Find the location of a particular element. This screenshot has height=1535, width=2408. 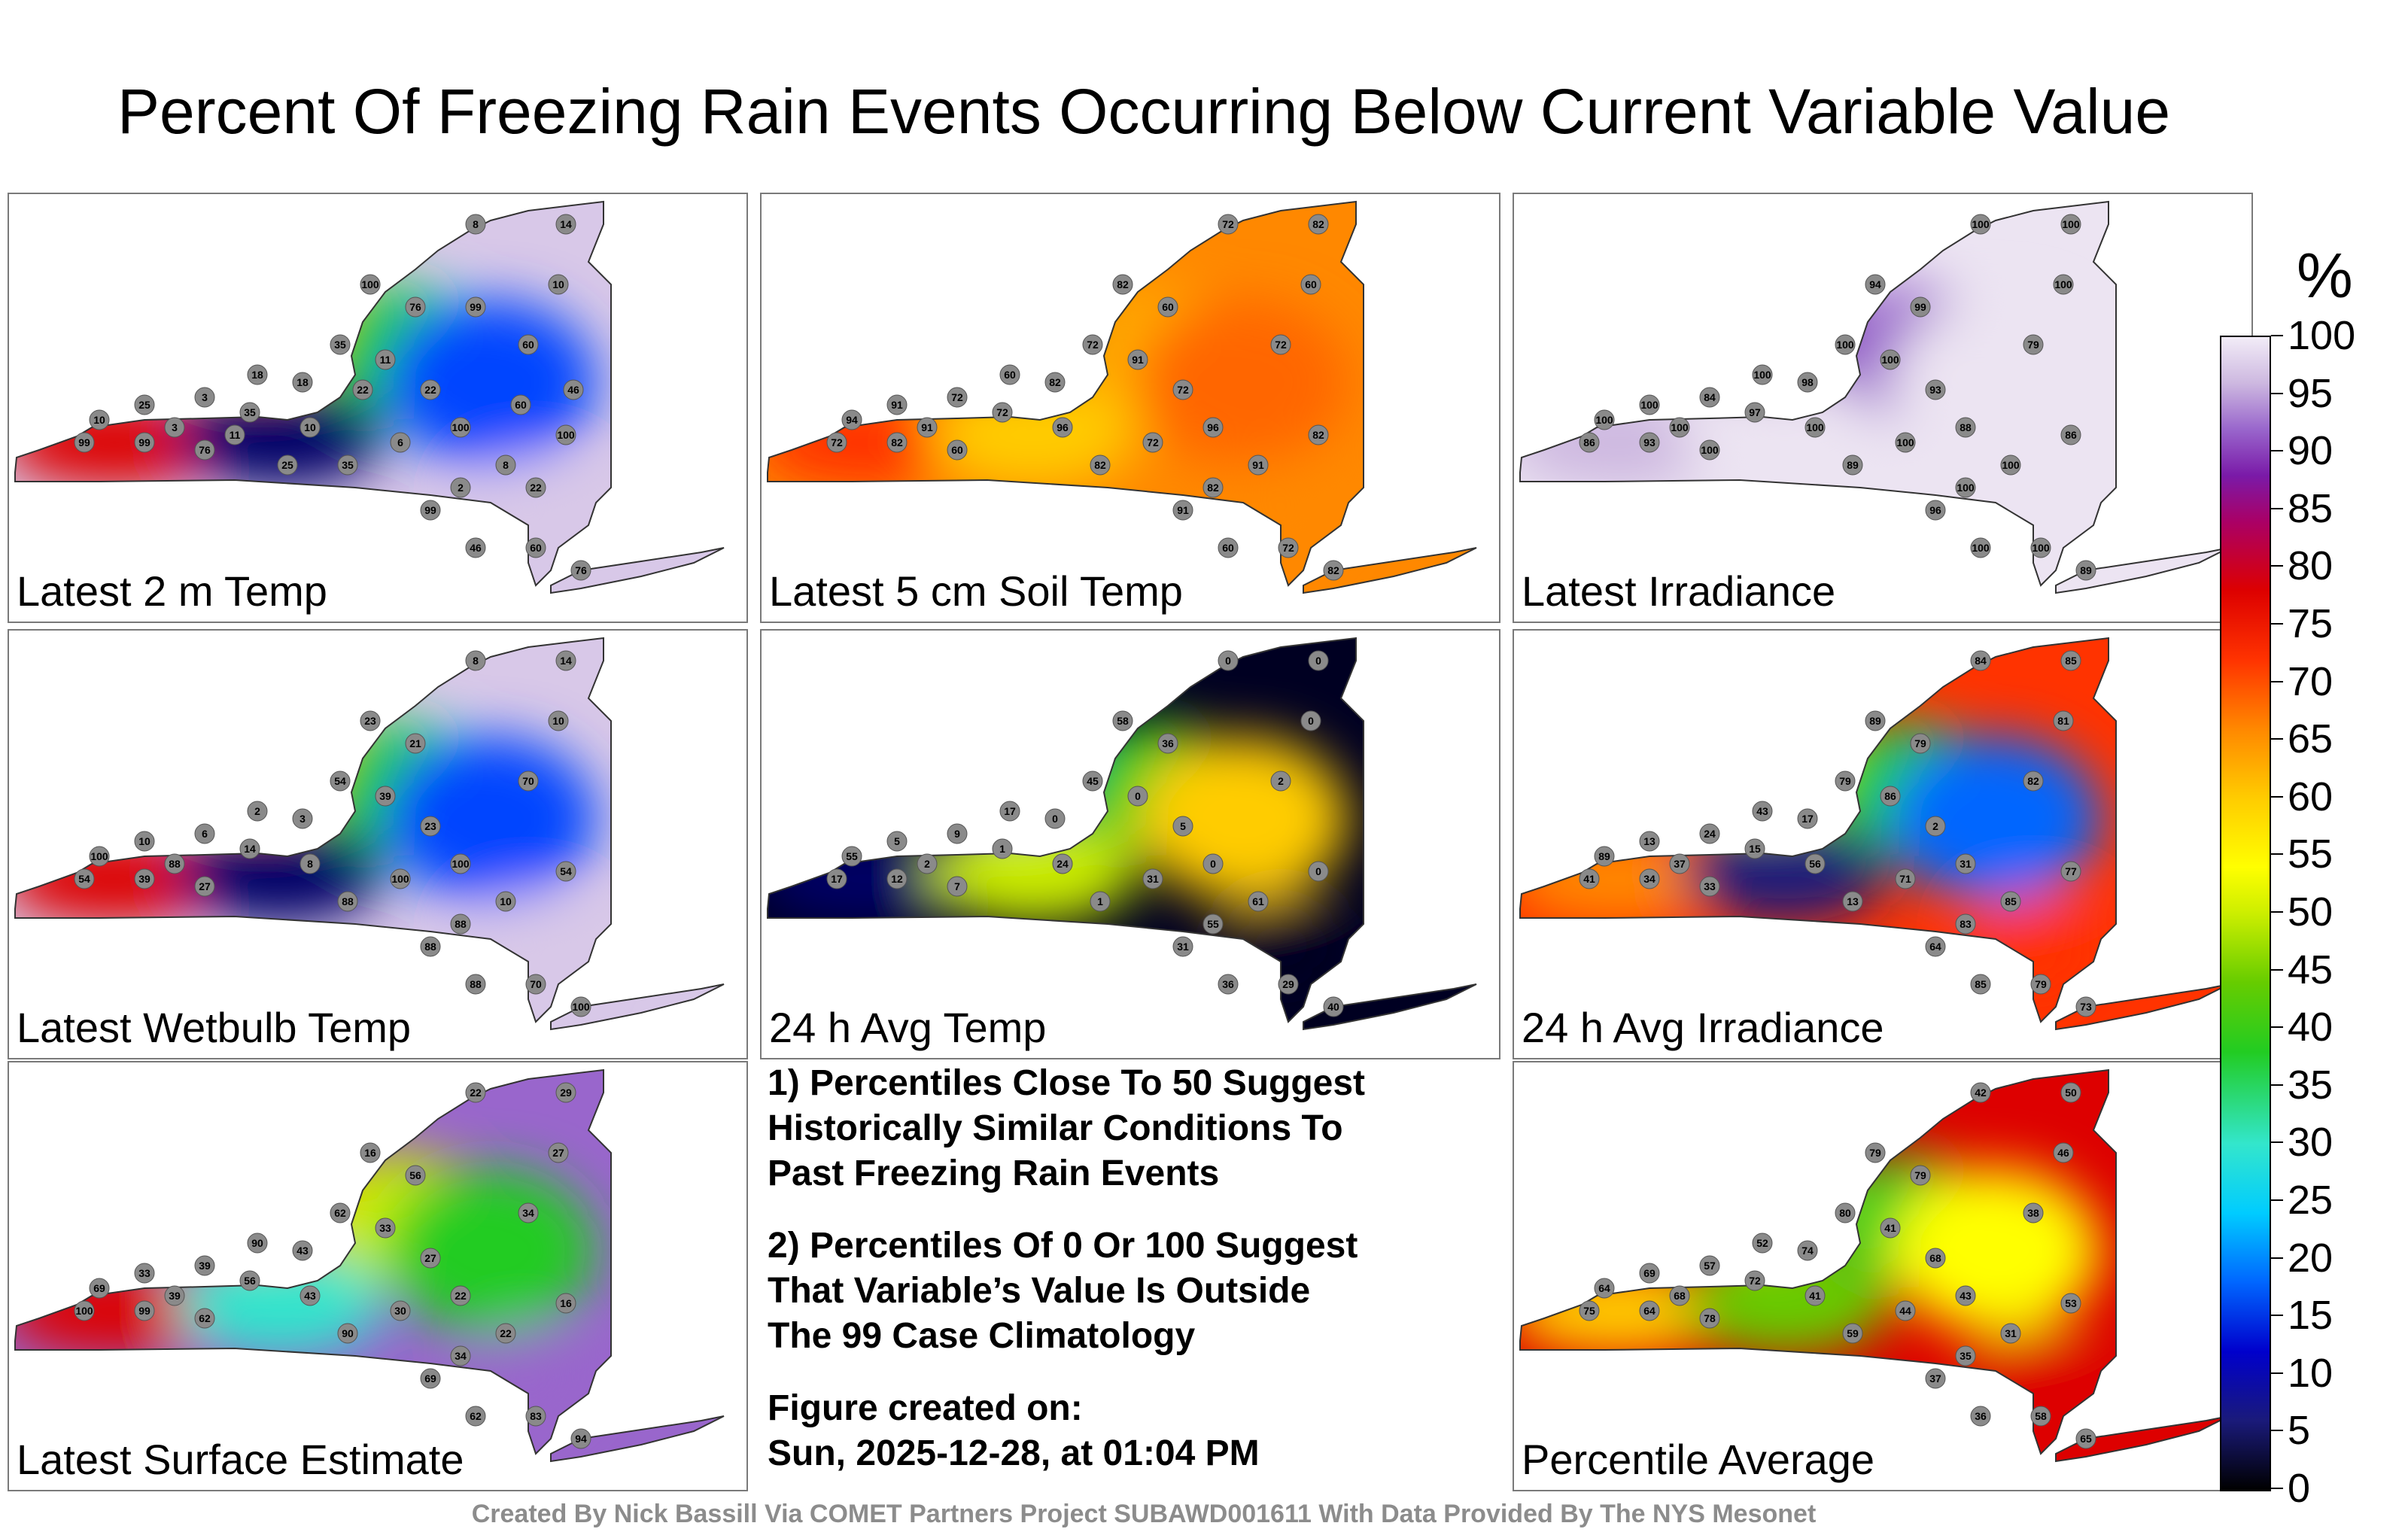

colorbar-tick-label: 90 is located at coordinates (2311, 451).